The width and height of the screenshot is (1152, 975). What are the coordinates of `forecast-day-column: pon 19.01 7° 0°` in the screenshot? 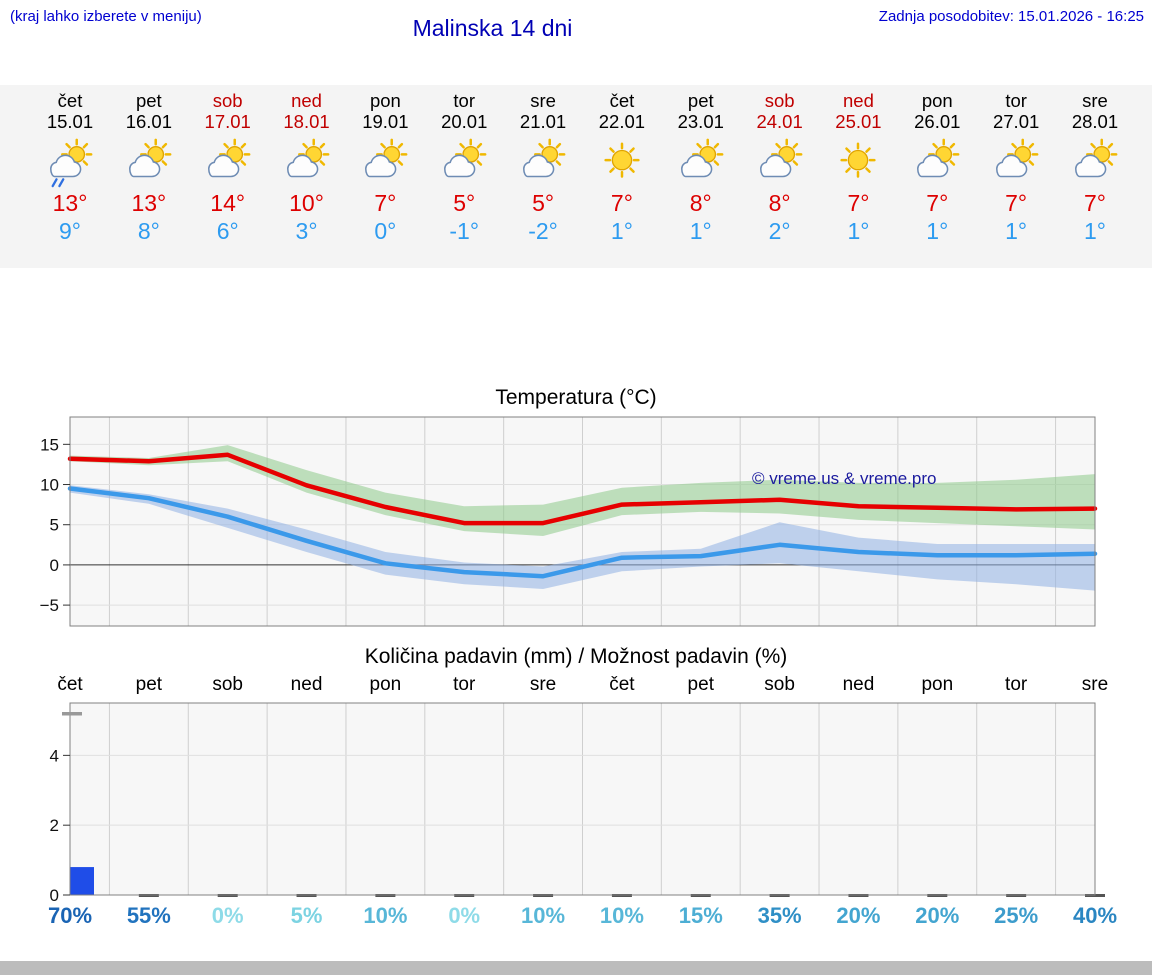 It's located at (385, 176).